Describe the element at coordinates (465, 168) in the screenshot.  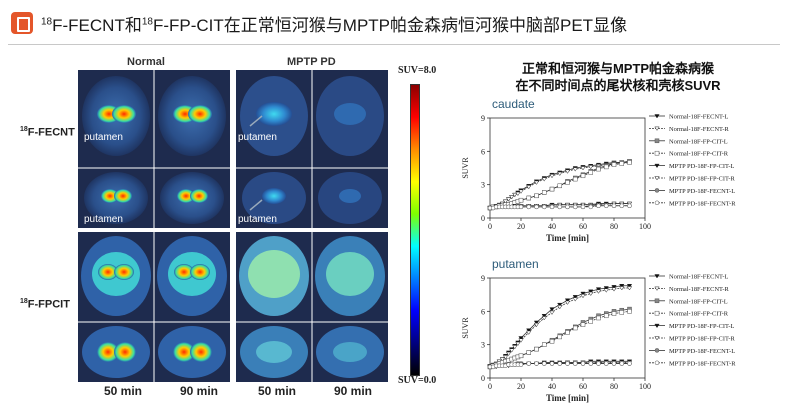
I see `y-axis-label: SUVR` at that location.